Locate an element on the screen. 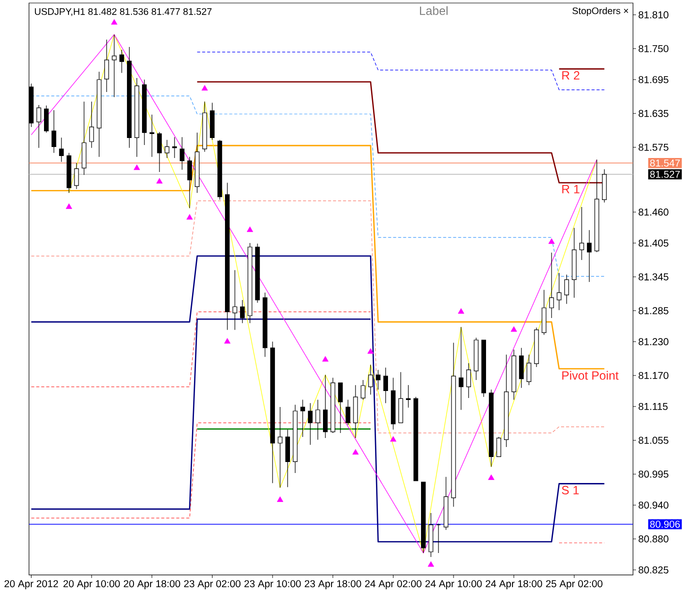 The height and width of the screenshot is (591, 690). y-tick-label: 80.825 is located at coordinates (653, 570).